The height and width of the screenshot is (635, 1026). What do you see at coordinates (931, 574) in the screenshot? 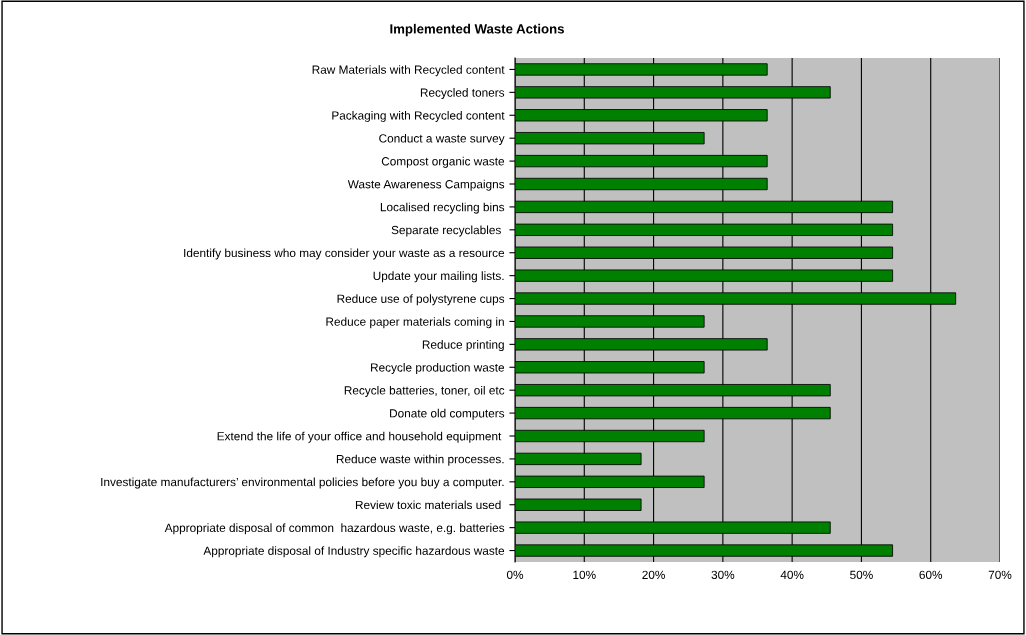
I see `x-tick-label: 60%` at bounding box center [931, 574].